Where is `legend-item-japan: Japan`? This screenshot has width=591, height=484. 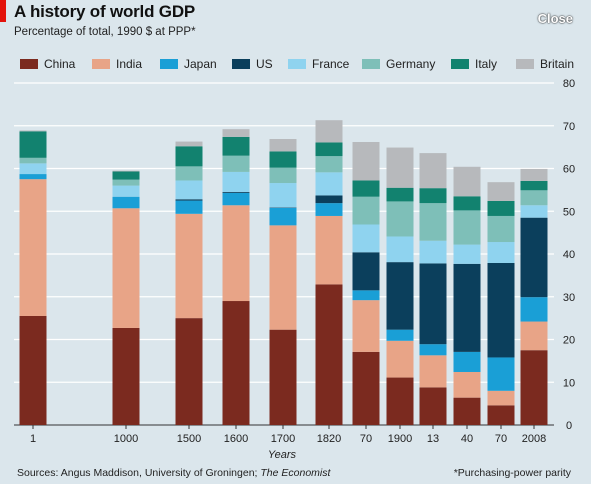 legend-item-japan: Japan is located at coordinates (188, 64).